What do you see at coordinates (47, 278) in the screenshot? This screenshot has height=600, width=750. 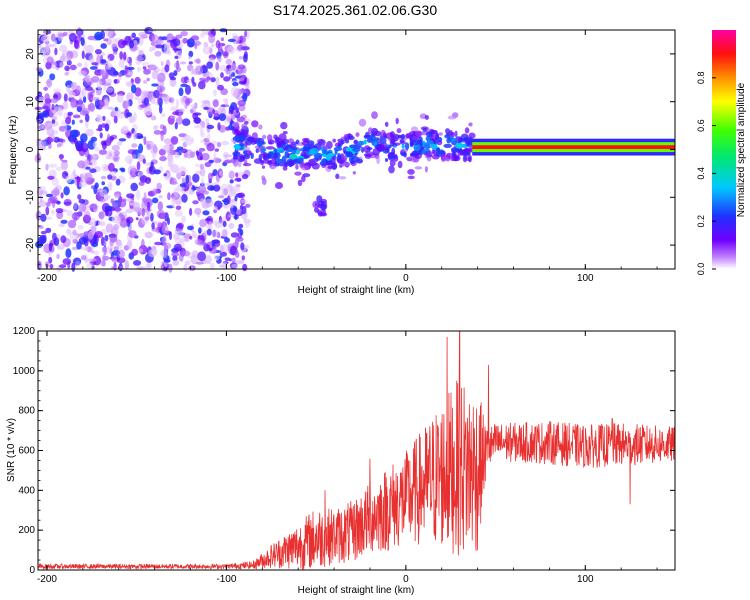 I see `x-tick-label: -200` at bounding box center [47, 278].